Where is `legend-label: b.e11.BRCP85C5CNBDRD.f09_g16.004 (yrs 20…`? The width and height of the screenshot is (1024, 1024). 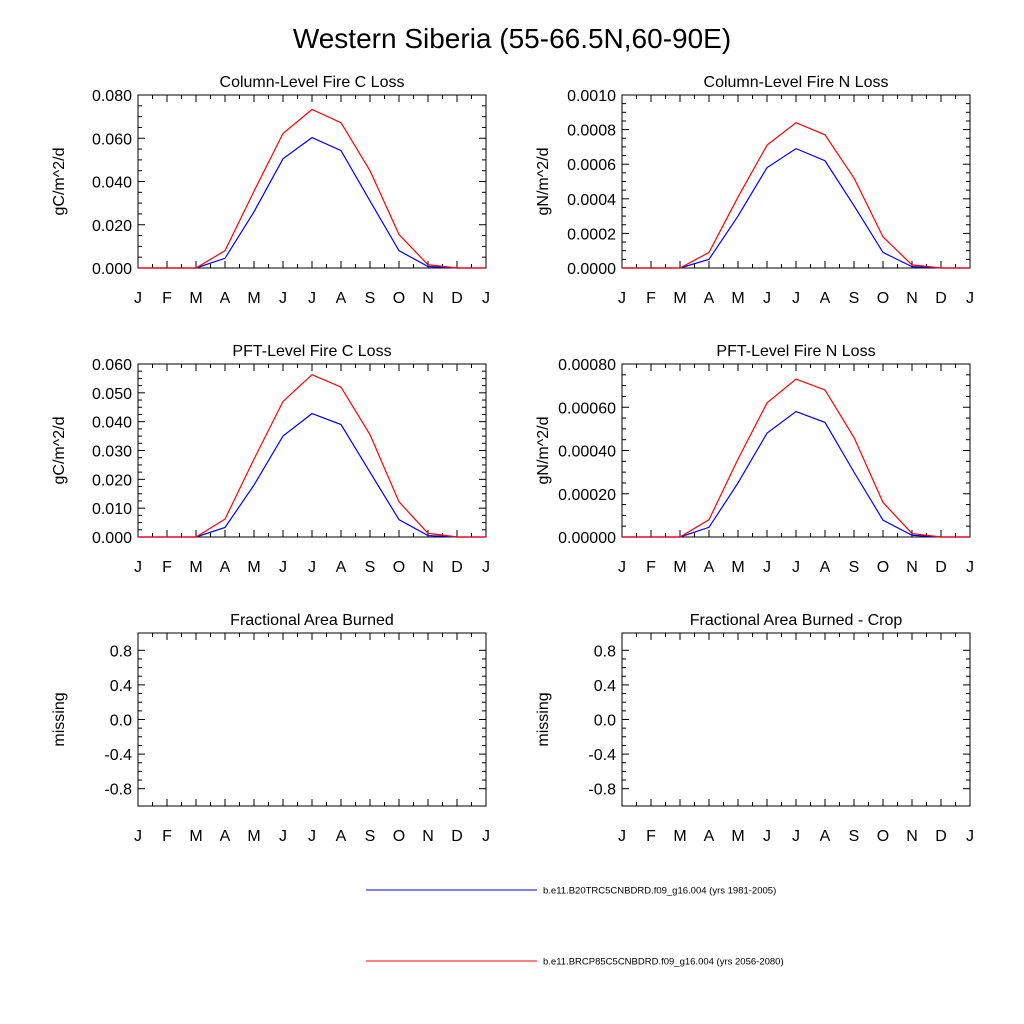
legend-label: b.e11.BRCP85C5CNBDRD.f09_g16.004 (yrs 20… is located at coordinates (663, 962).